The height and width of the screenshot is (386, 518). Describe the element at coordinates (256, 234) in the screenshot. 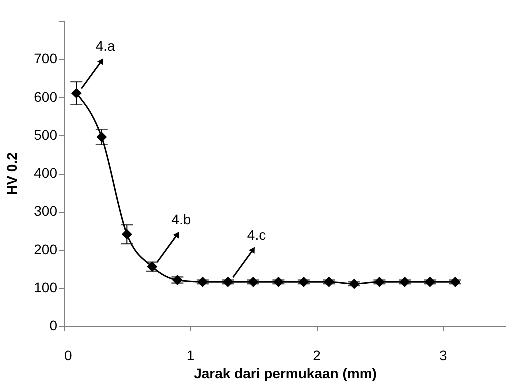

I see `annotation: 4.c` at that location.